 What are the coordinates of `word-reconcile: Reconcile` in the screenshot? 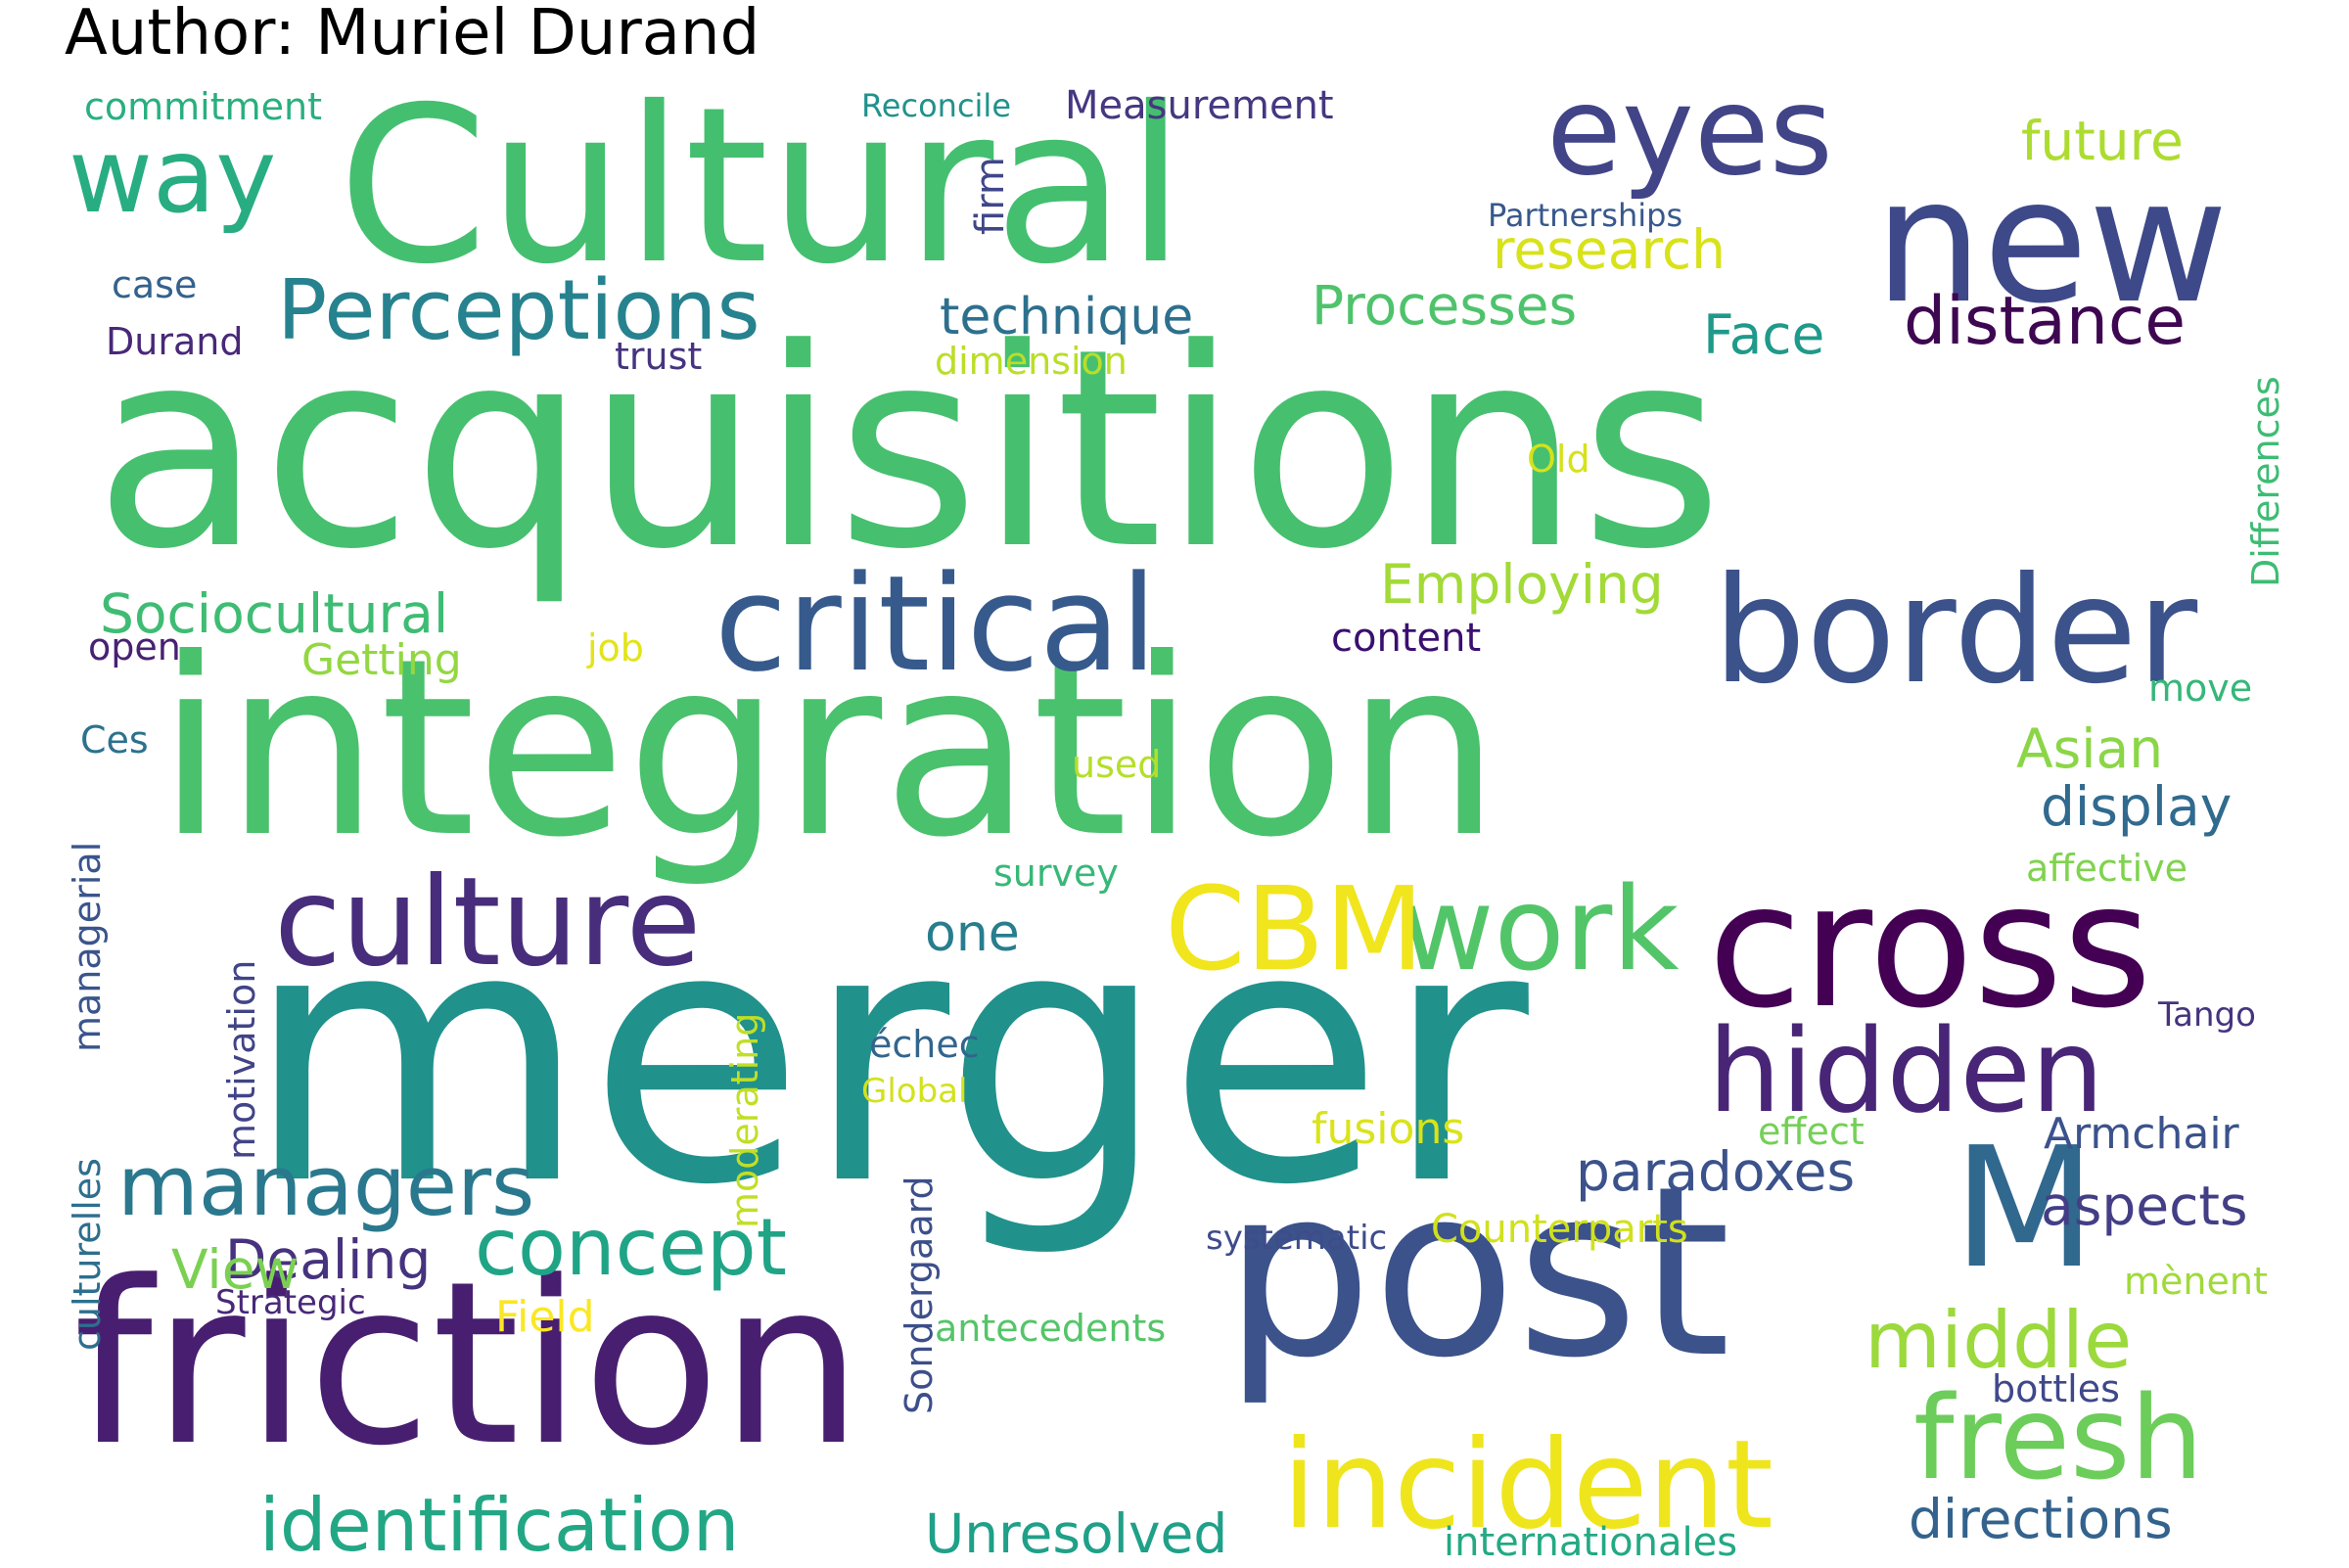 It's located at (936, 105).